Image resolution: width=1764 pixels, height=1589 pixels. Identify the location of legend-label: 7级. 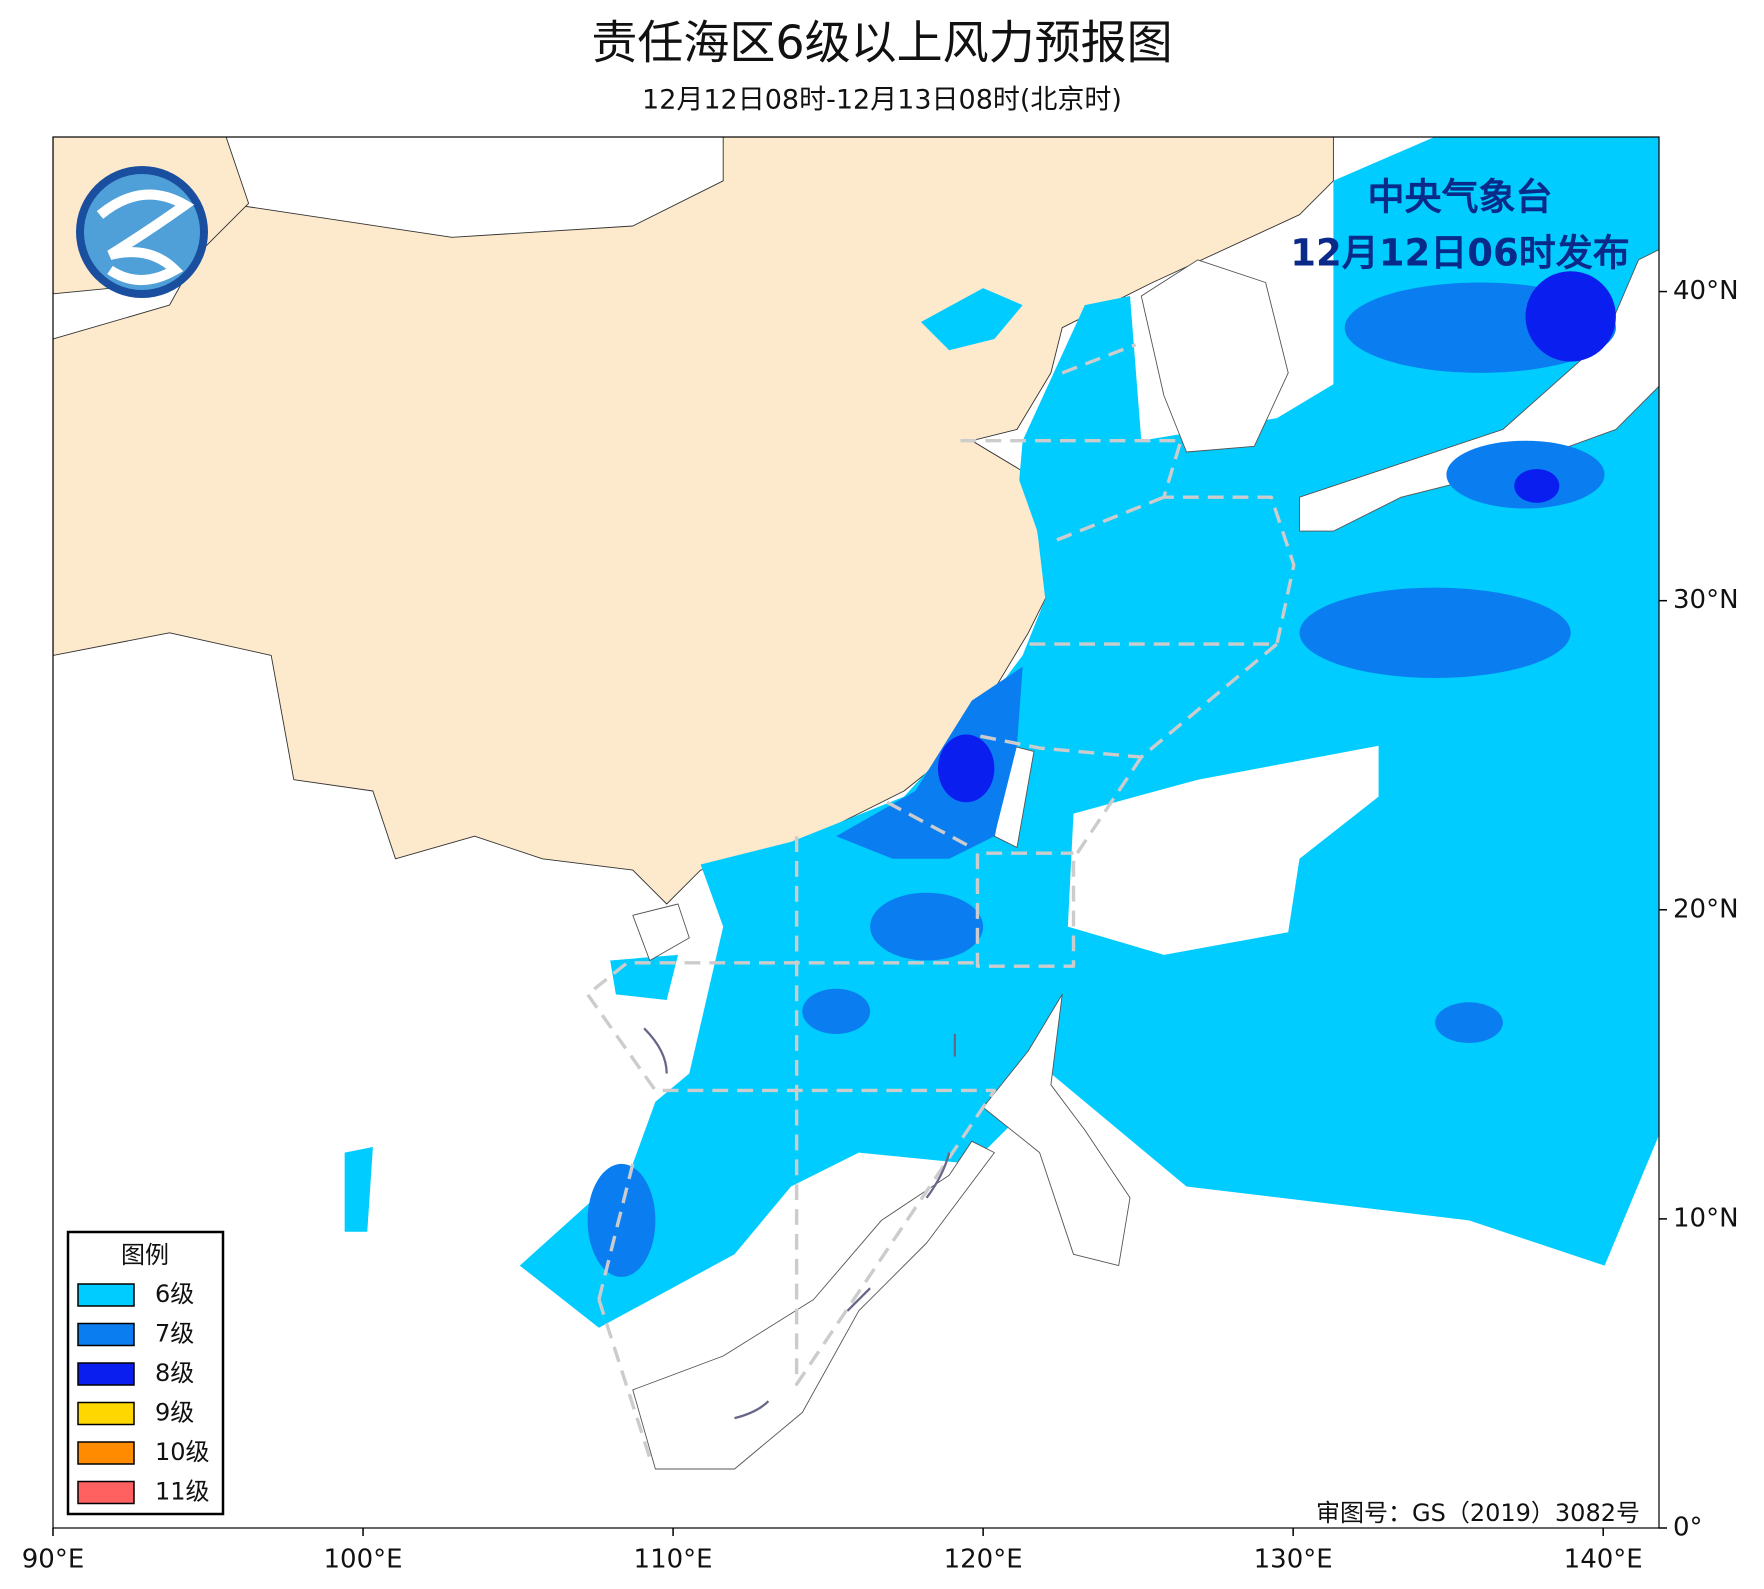
(174, 1334).